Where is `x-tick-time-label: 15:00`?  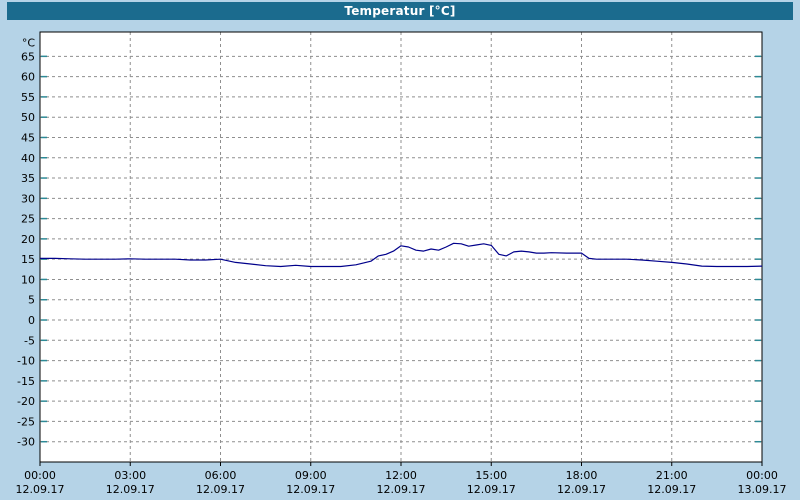 x-tick-time-label: 15:00 is located at coordinates (491, 475).